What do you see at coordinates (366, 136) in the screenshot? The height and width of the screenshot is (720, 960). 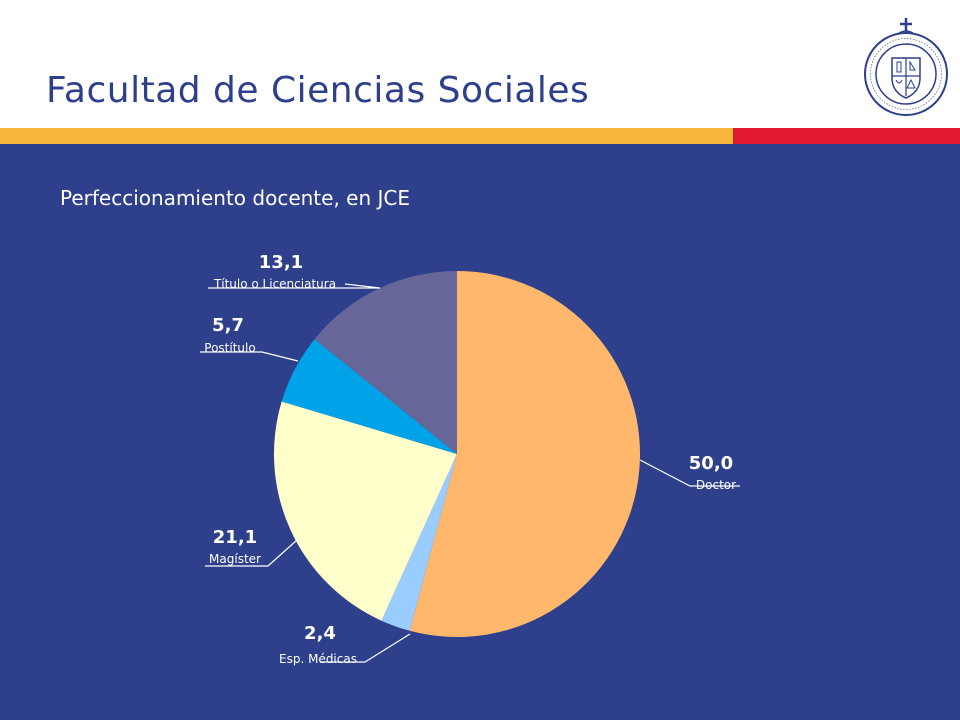 I see `header-stripe-orange` at bounding box center [366, 136].